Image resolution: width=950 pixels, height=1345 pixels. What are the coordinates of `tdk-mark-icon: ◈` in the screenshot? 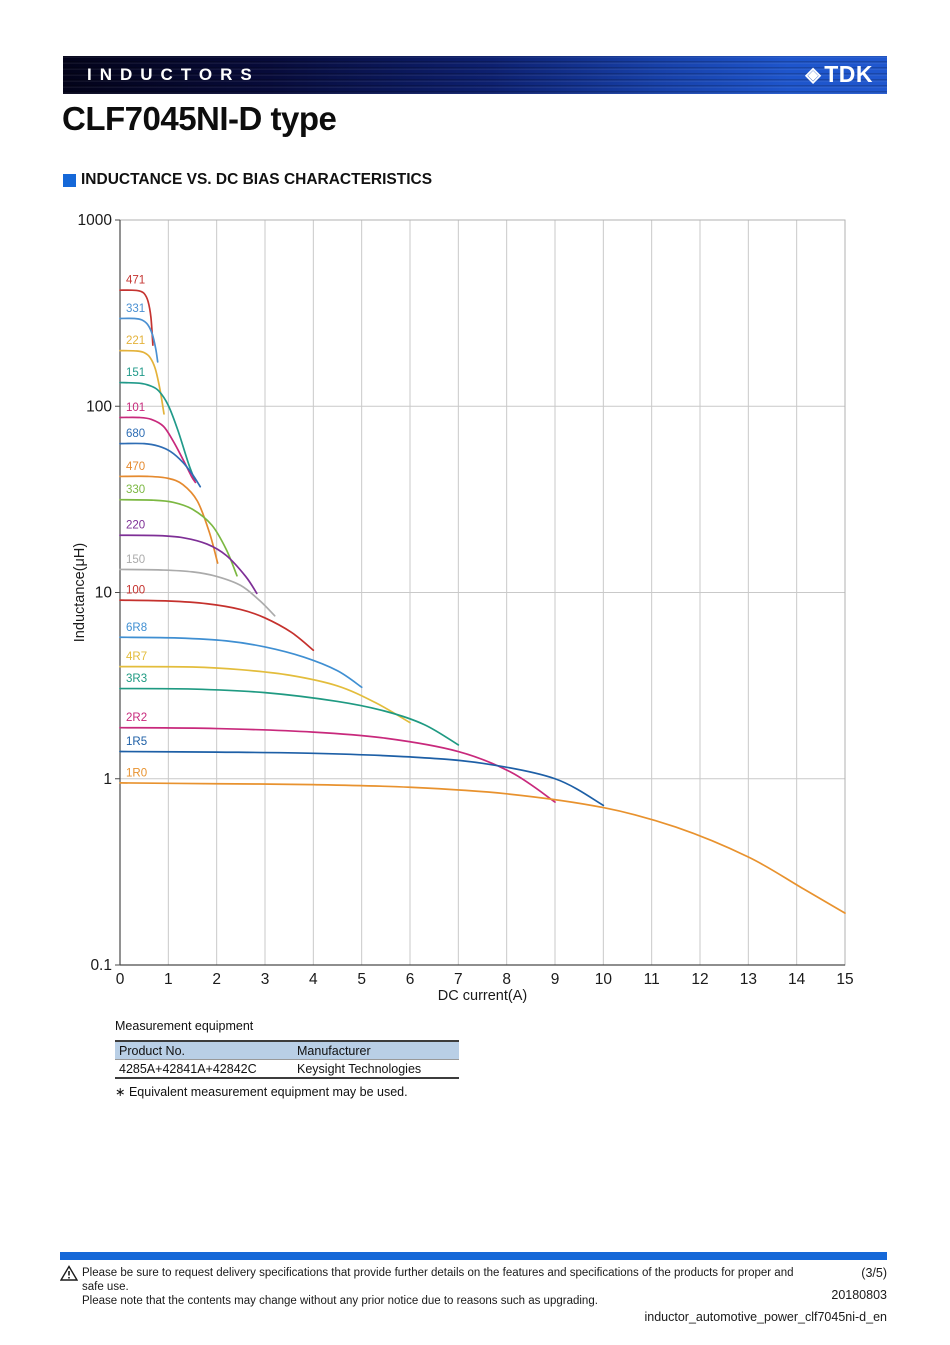 It's located at (813, 74).